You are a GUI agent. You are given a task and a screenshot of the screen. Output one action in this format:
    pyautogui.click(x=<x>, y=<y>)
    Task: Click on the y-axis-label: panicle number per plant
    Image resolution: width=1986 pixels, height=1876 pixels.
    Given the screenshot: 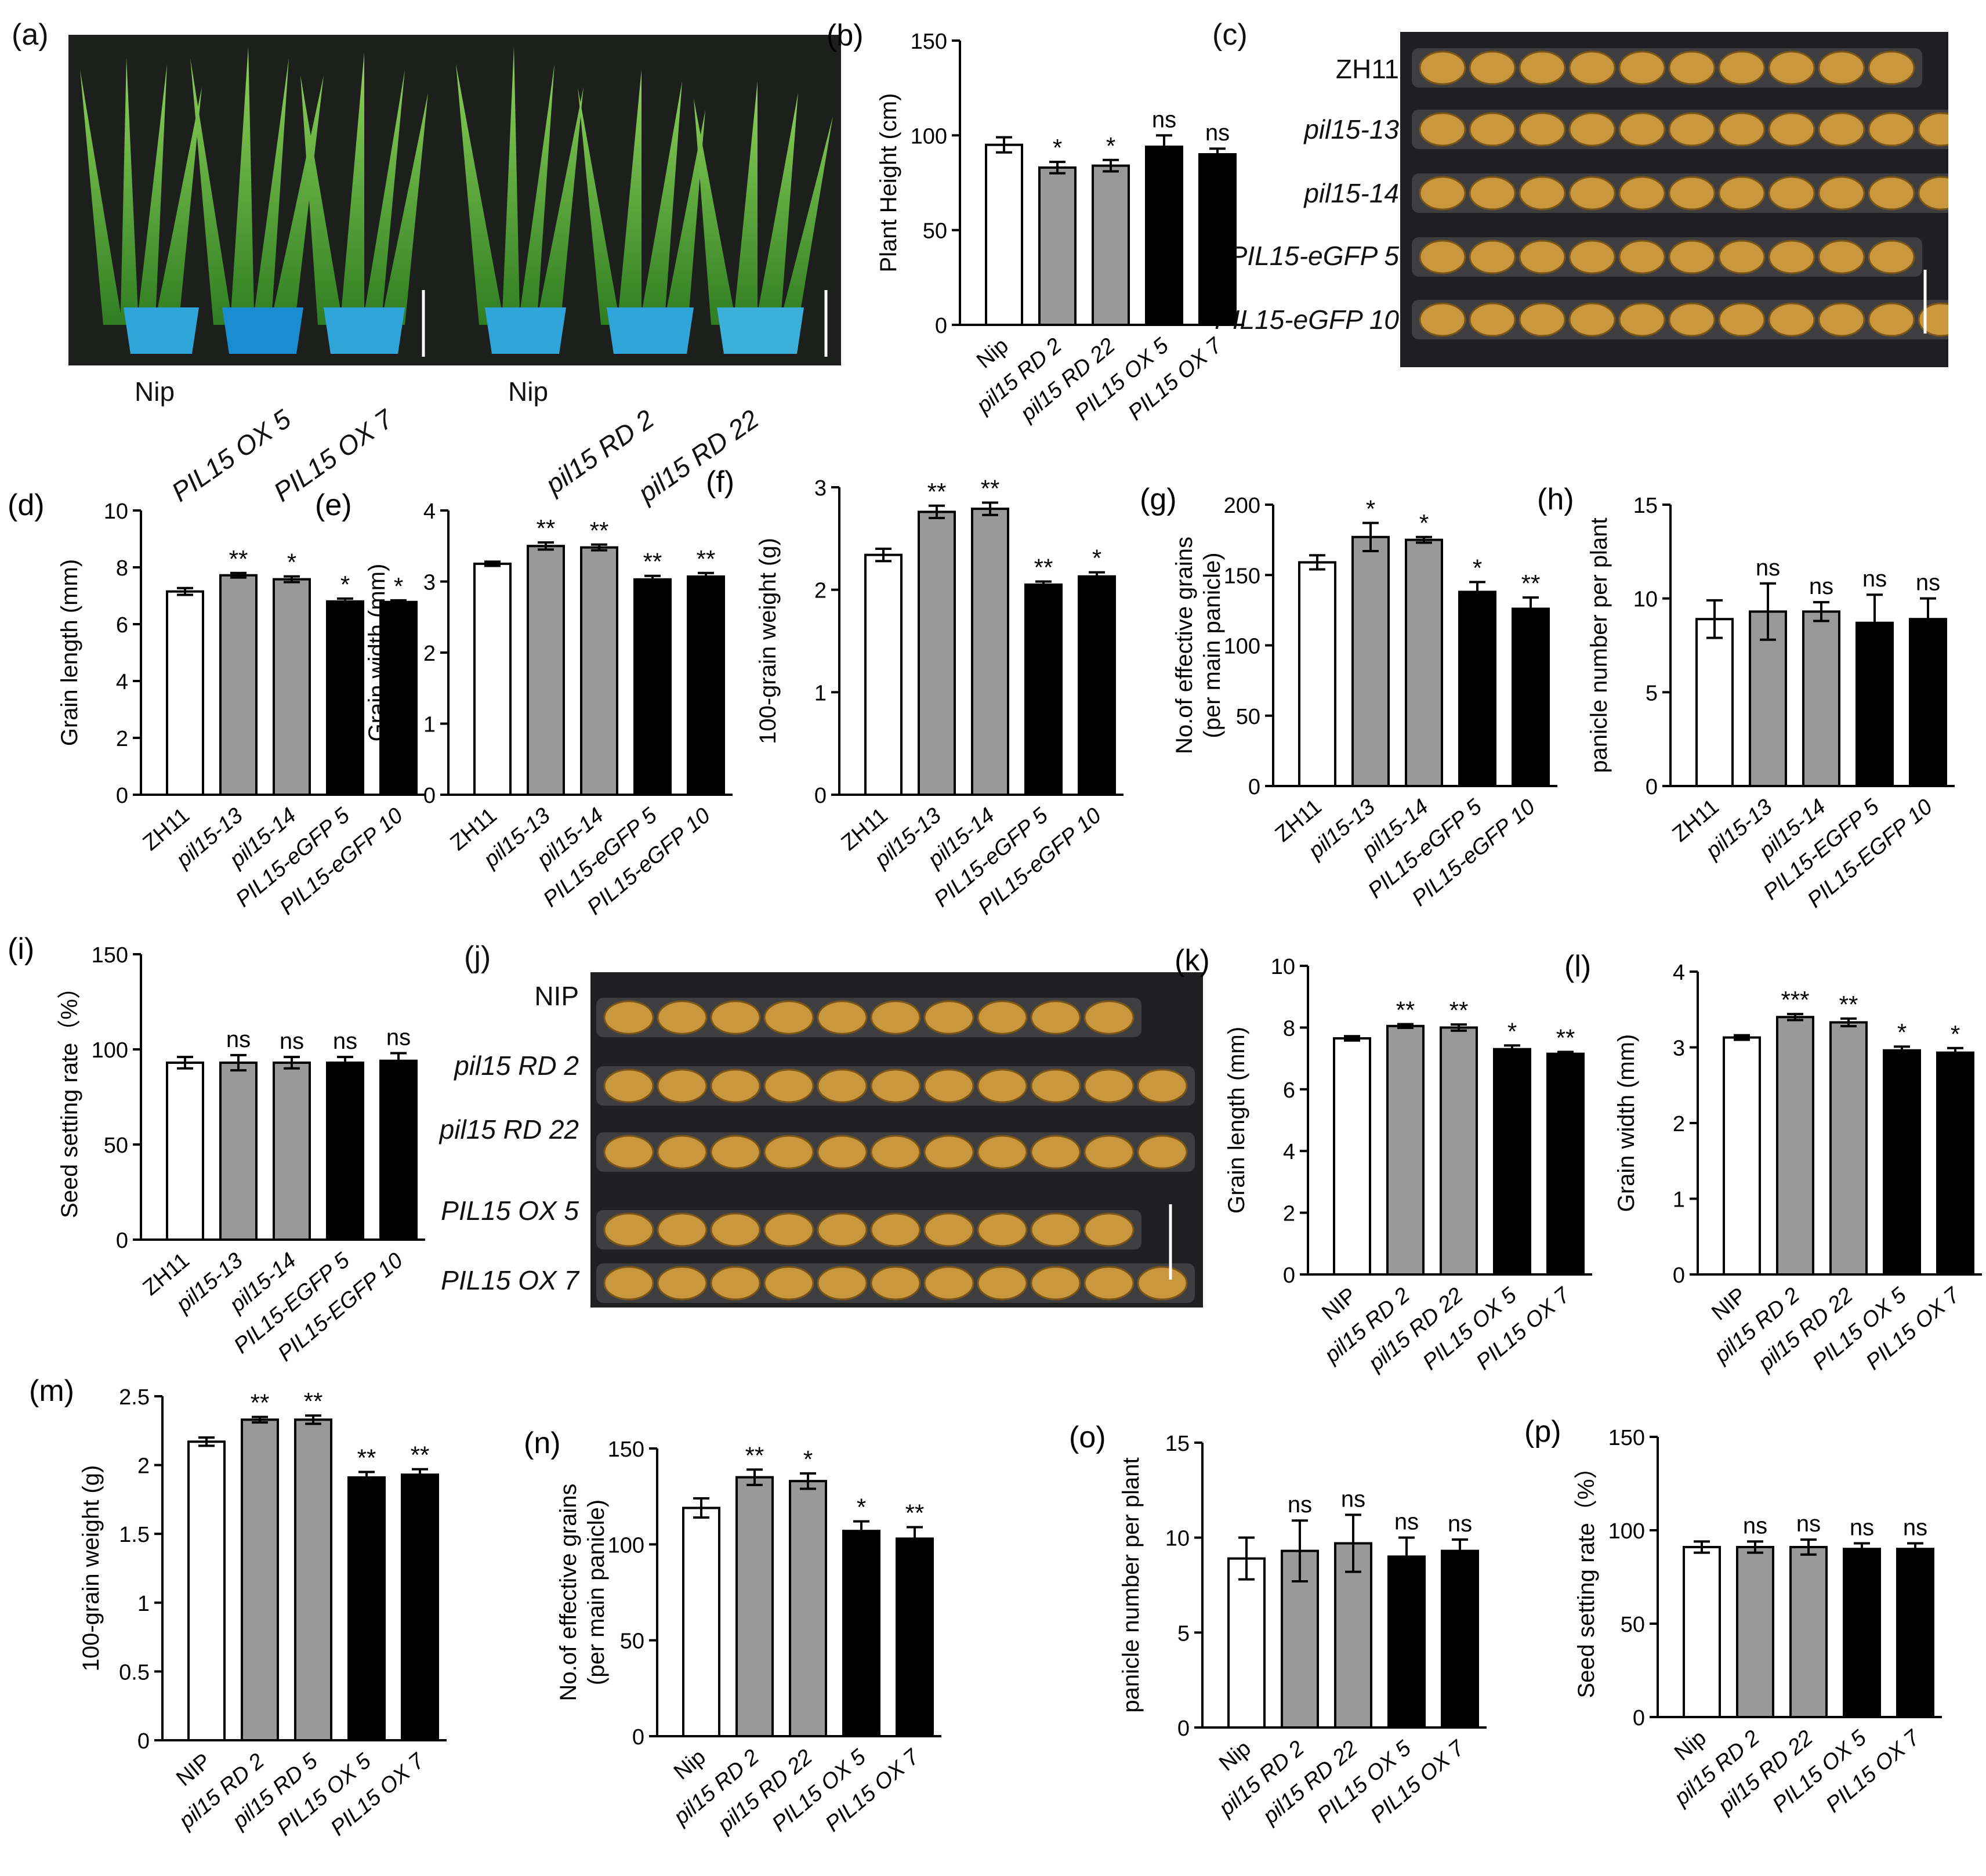 What is the action you would take?
    pyautogui.click(x=1599, y=645)
    